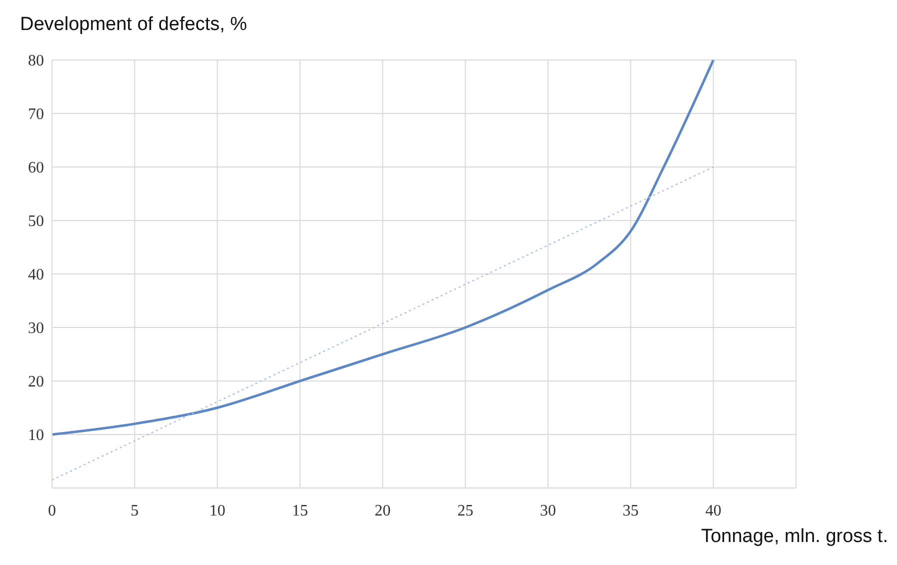 The height and width of the screenshot is (565, 897). What do you see at coordinates (36, 115) in the screenshot?
I see `y-tick-label: 70` at bounding box center [36, 115].